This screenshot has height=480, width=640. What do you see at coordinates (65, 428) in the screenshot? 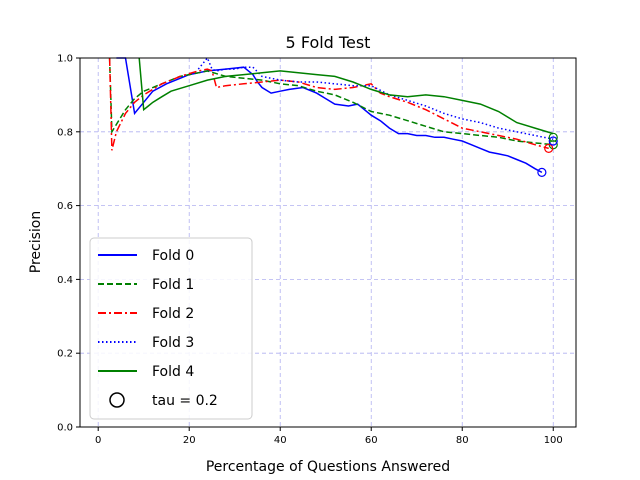
I see `y-tick-label-0: 0.0` at bounding box center [65, 428].